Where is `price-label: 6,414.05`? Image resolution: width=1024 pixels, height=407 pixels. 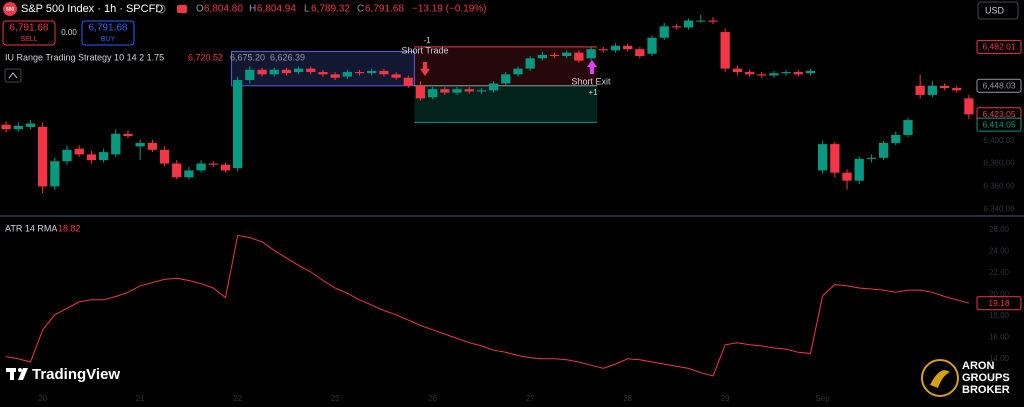 price-label: 6,414.05 is located at coordinates (998, 124).